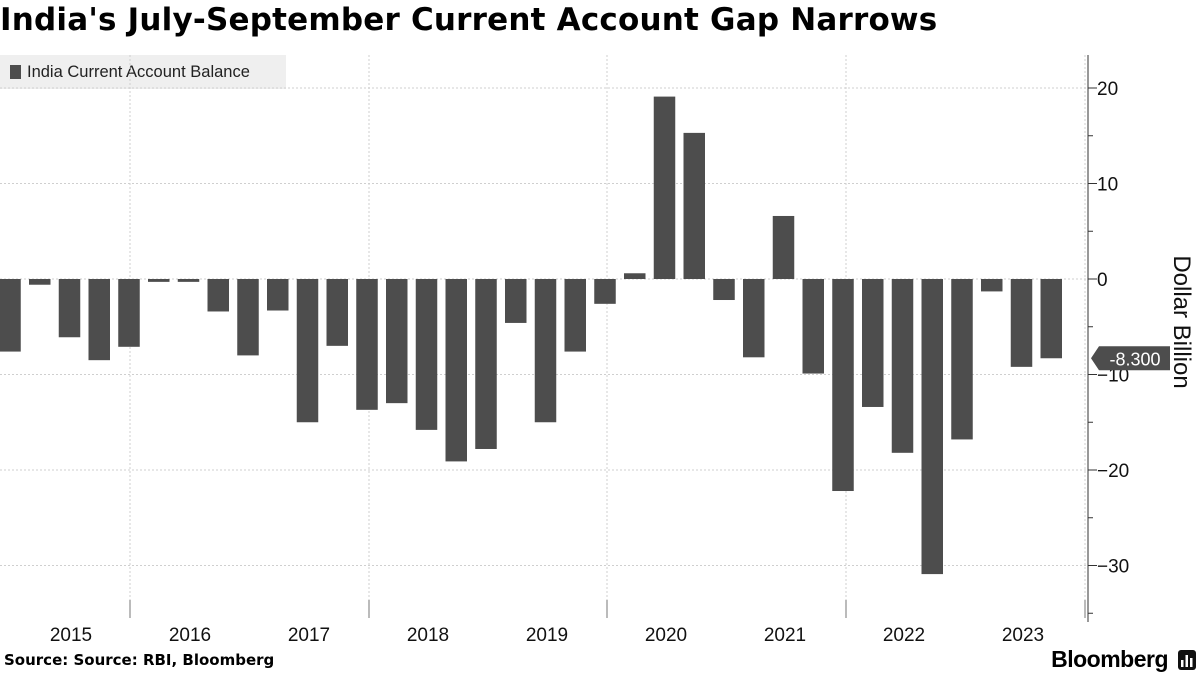  What do you see at coordinates (1102, 280) in the screenshot?
I see `y-tick-label: 0` at bounding box center [1102, 280].